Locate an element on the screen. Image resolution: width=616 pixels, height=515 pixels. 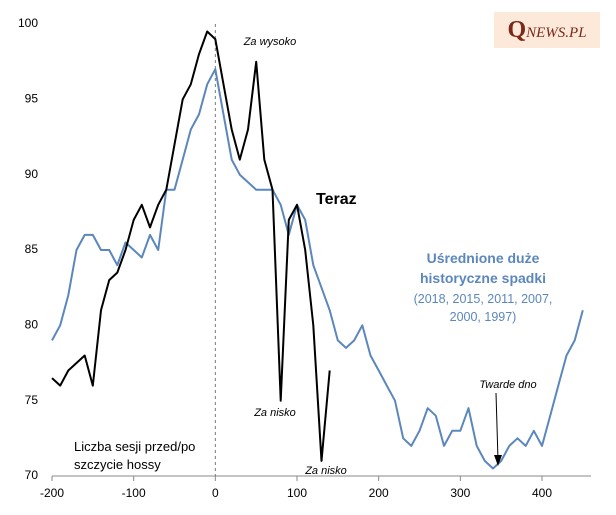
y-tick-label: 70 is located at coordinates (32, 475).